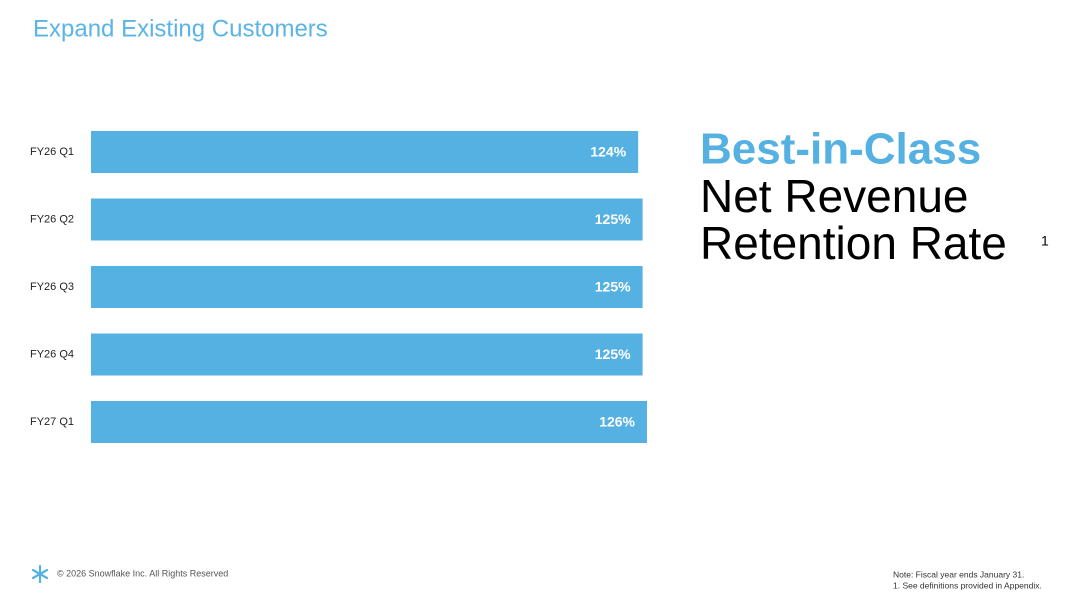 The height and width of the screenshot is (602, 1080). Describe the element at coordinates (958, 574) in the screenshot. I see `footnote: Note: Fiscal year ends January 31.` at that location.